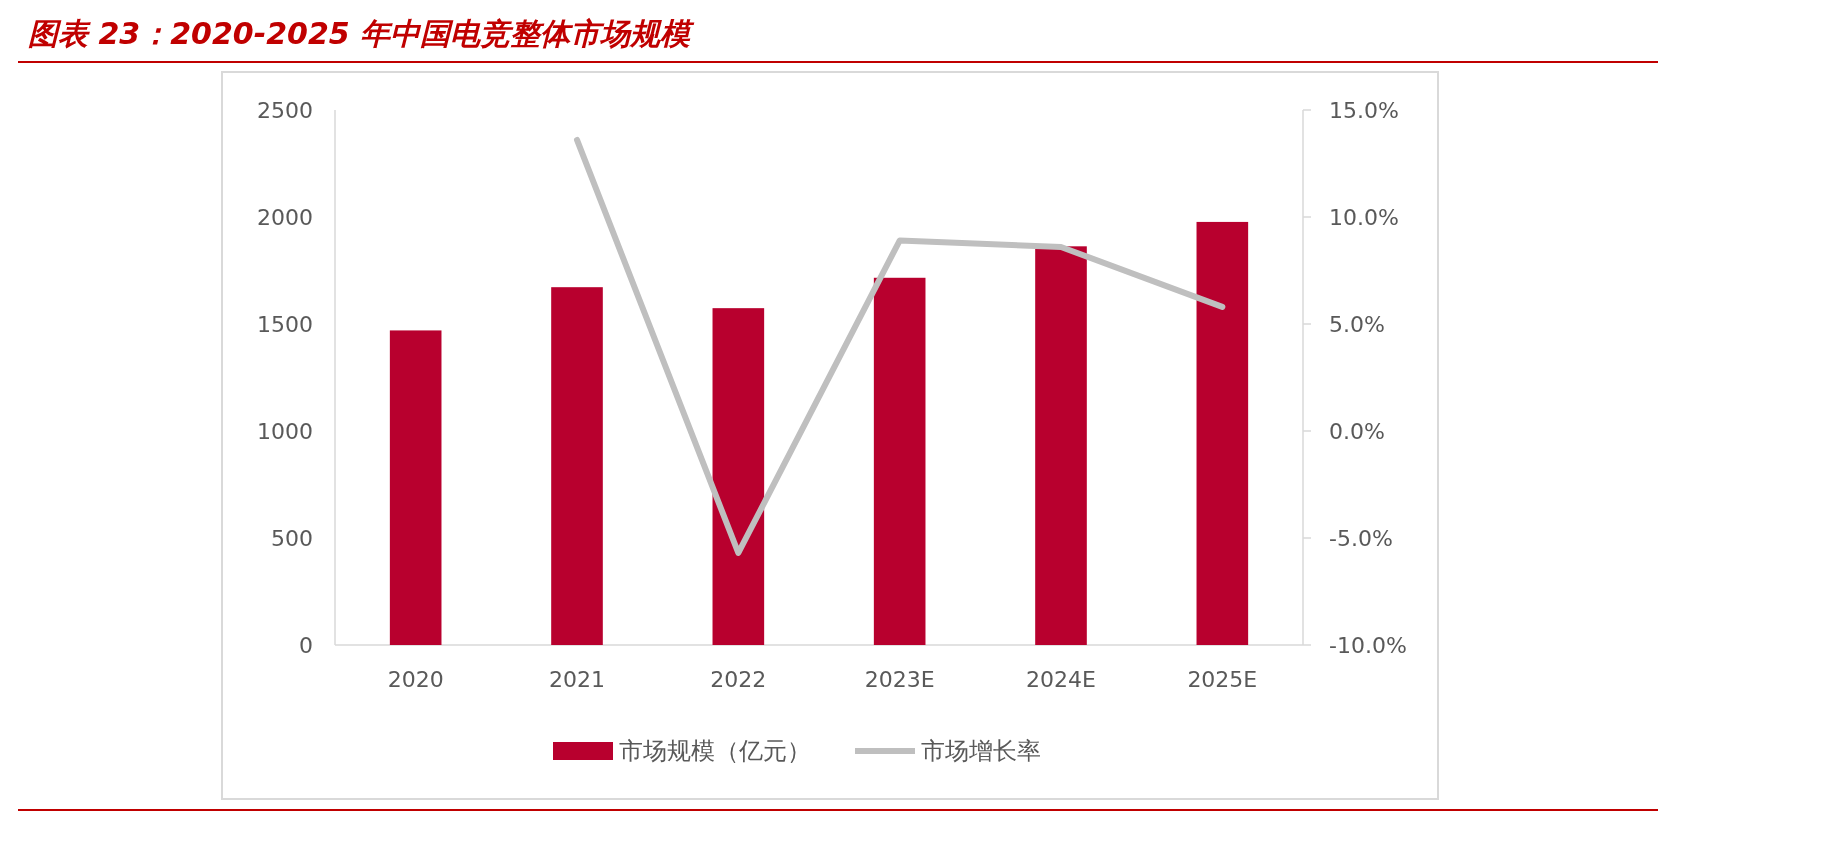 This screenshot has height=856, width=1830. Describe the element at coordinates (1357, 431) in the screenshot. I see `y2-tick-label: 0.0%` at that location.